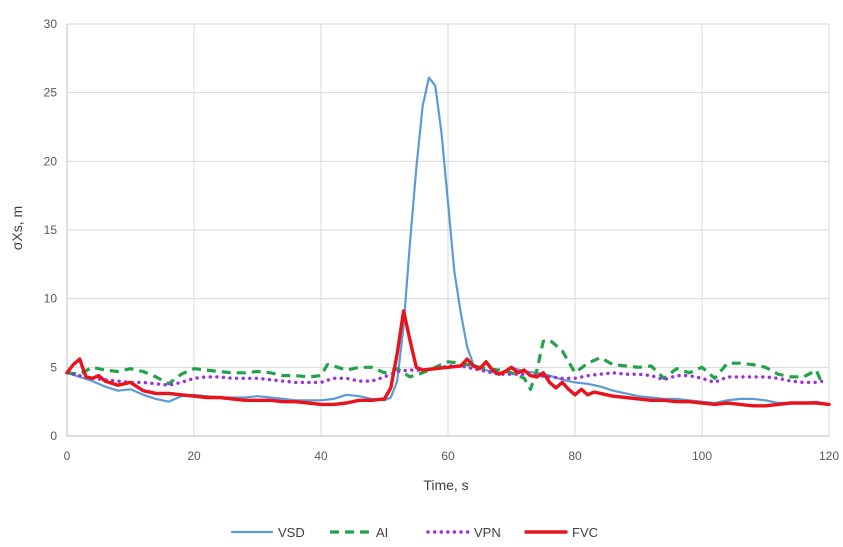 The height and width of the screenshot is (547, 843). Describe the element at coordinates (414, 532) in the screenshot. I see `legend: VSD AI VPN FVC` at that location.